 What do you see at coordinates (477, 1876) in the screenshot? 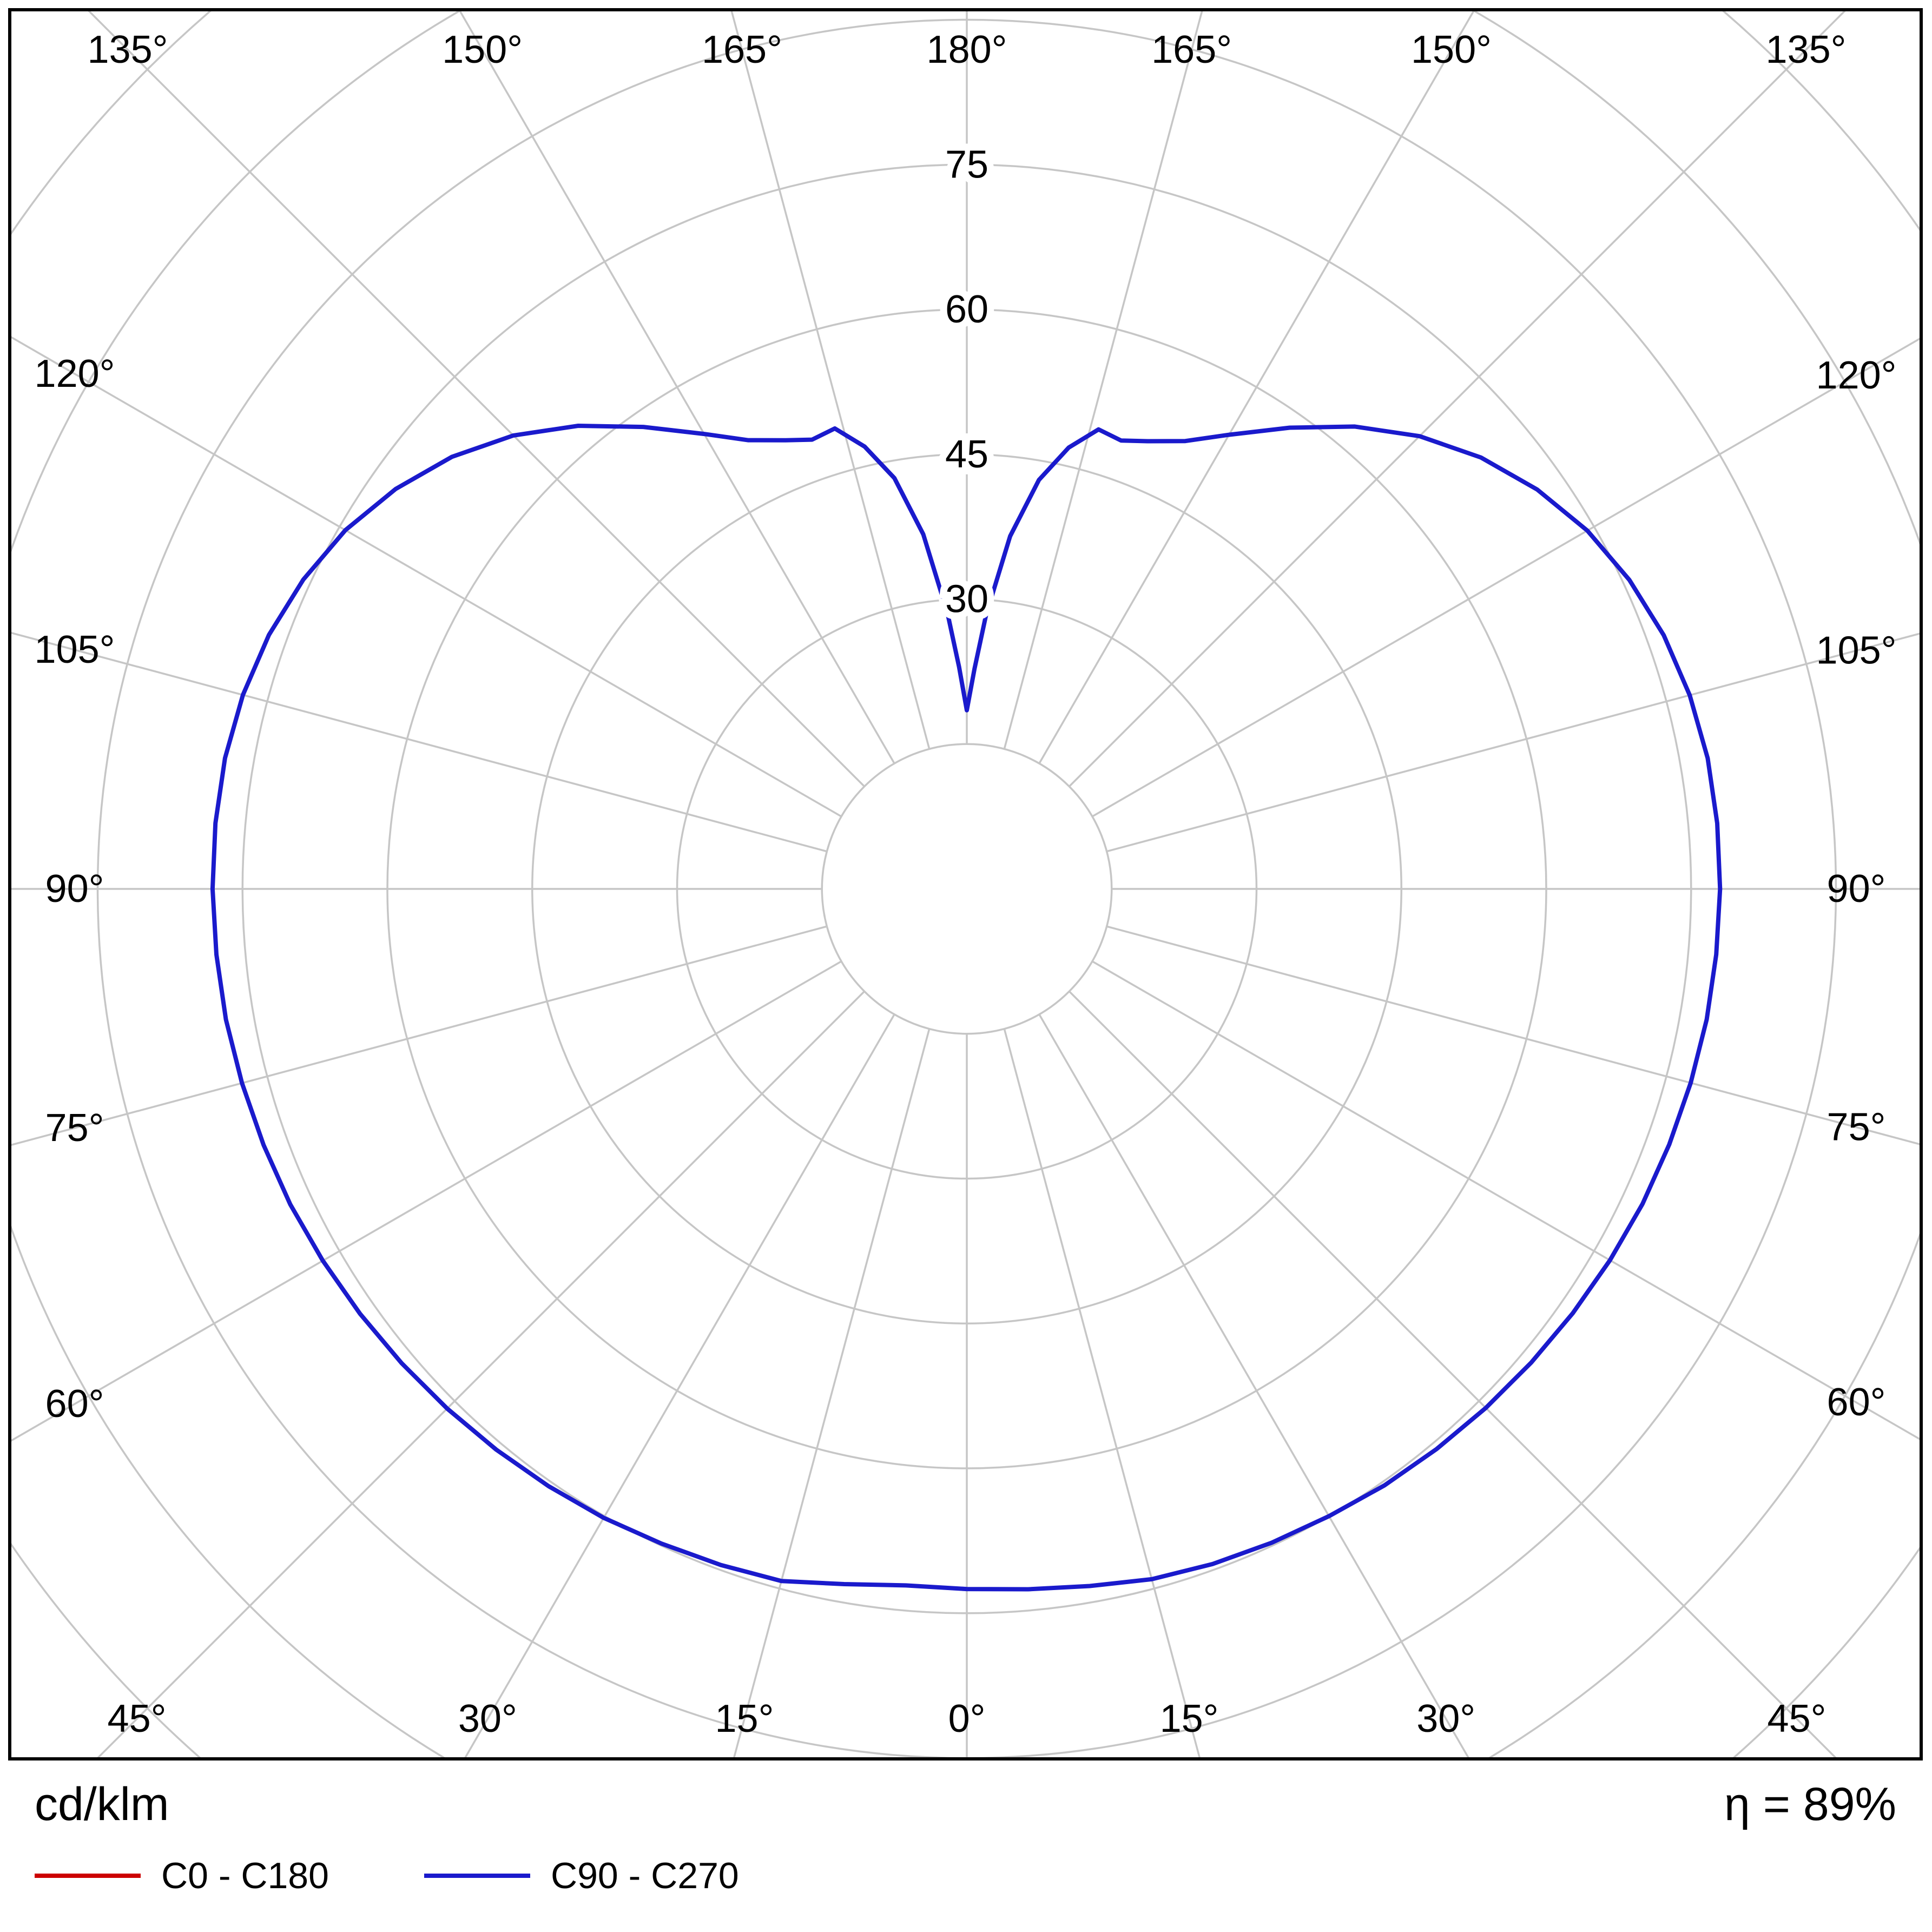
I see `legend-line-c90-c270-icon` at bounding box center [477, 1876].